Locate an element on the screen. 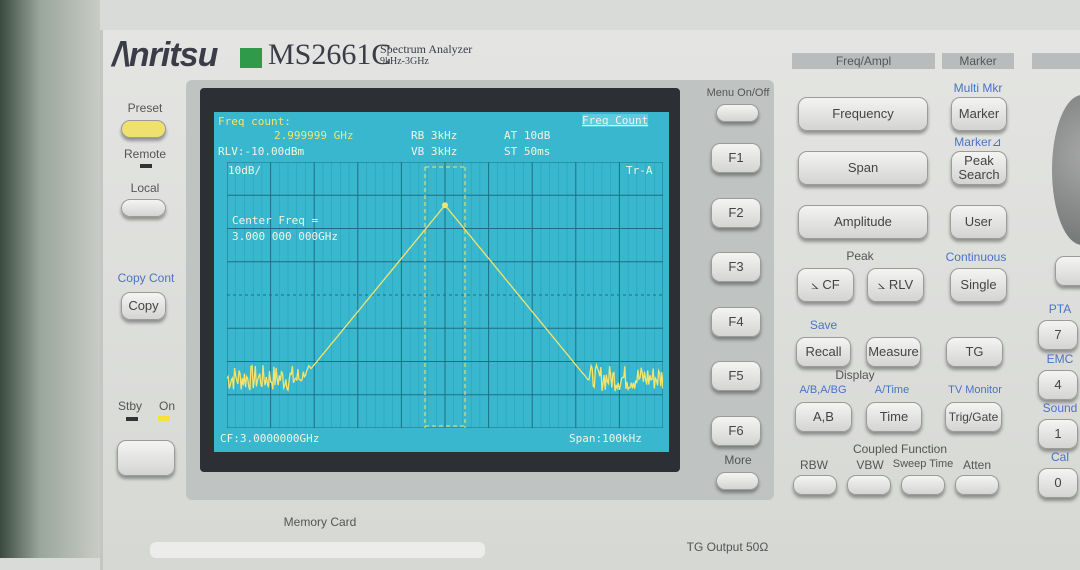 The height and width of the screenshot is (570, 1080). sweep-time-button is located at coordinates (923, 485).